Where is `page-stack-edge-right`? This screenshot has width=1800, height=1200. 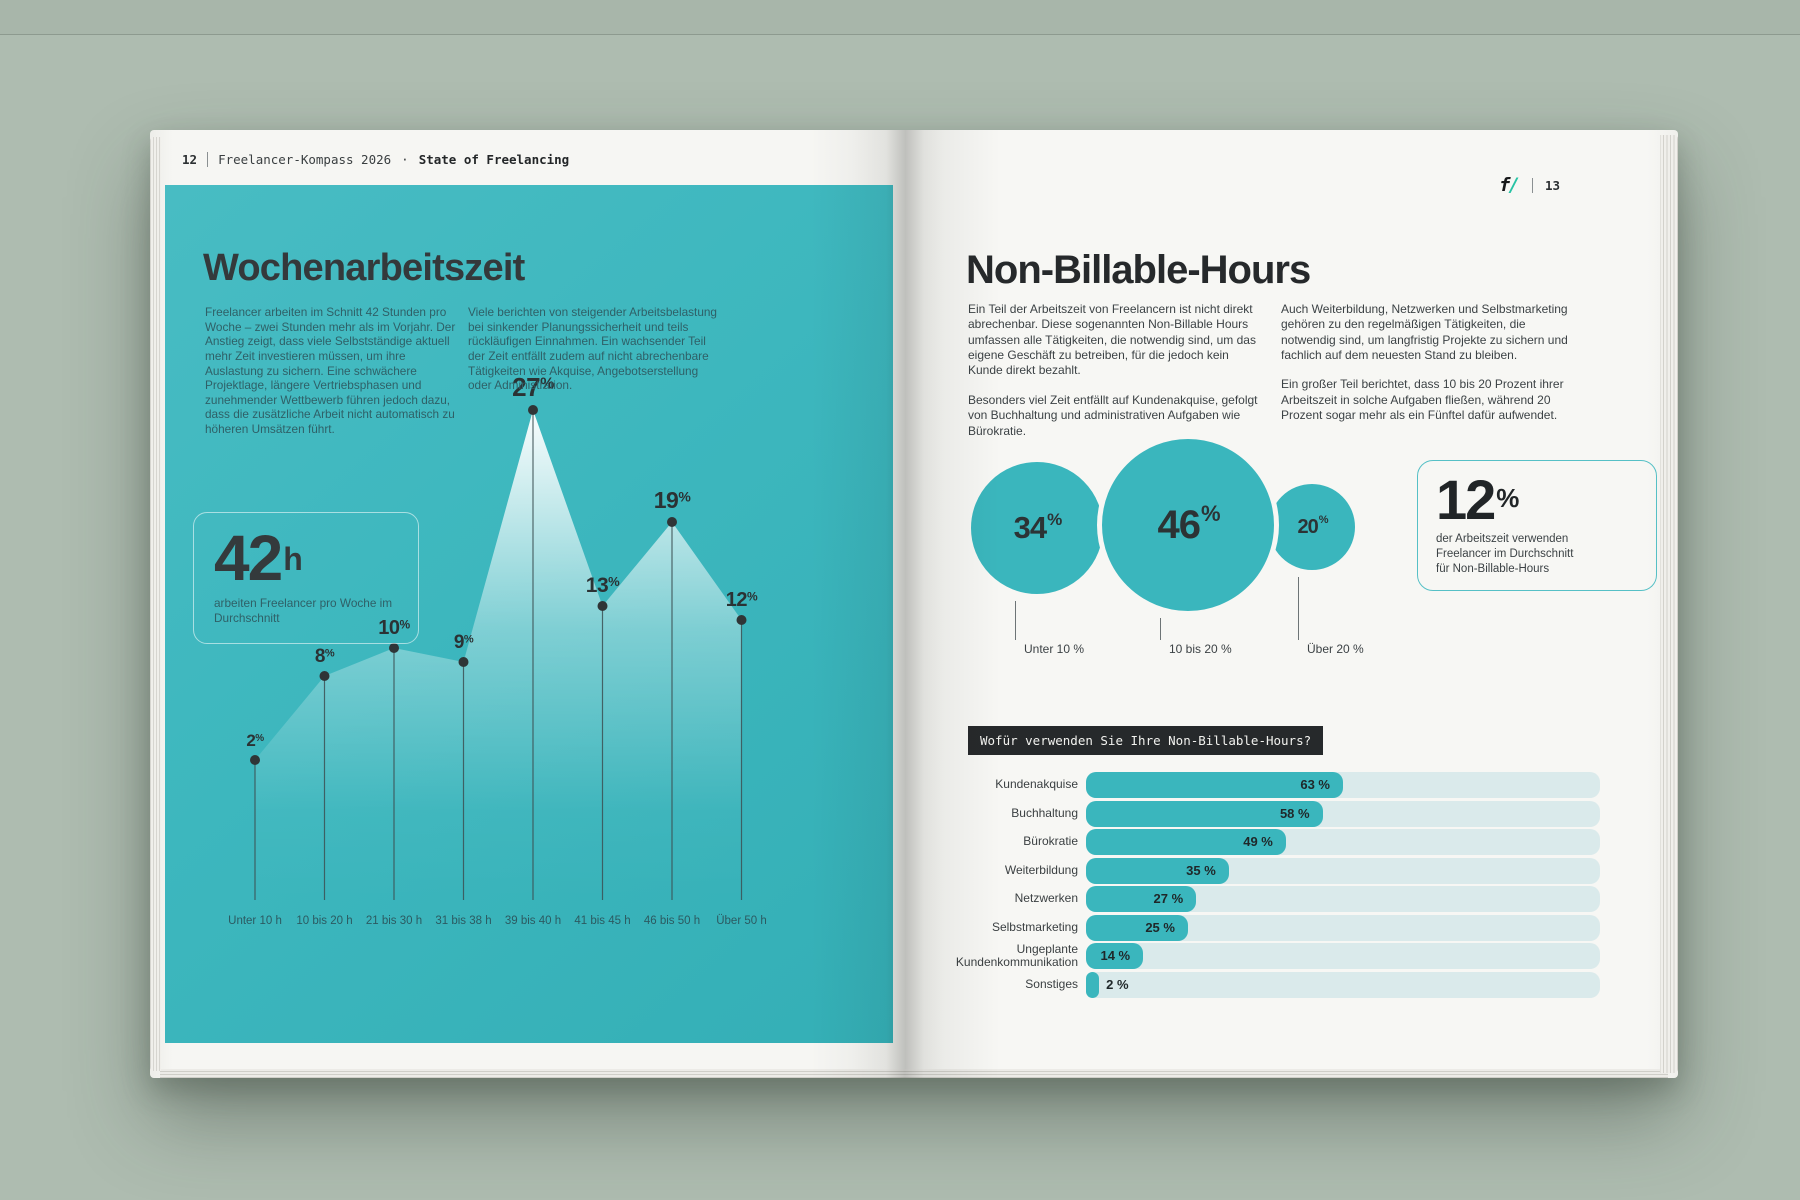
page-stack-edge-right is located at coordinates (1669, 604).